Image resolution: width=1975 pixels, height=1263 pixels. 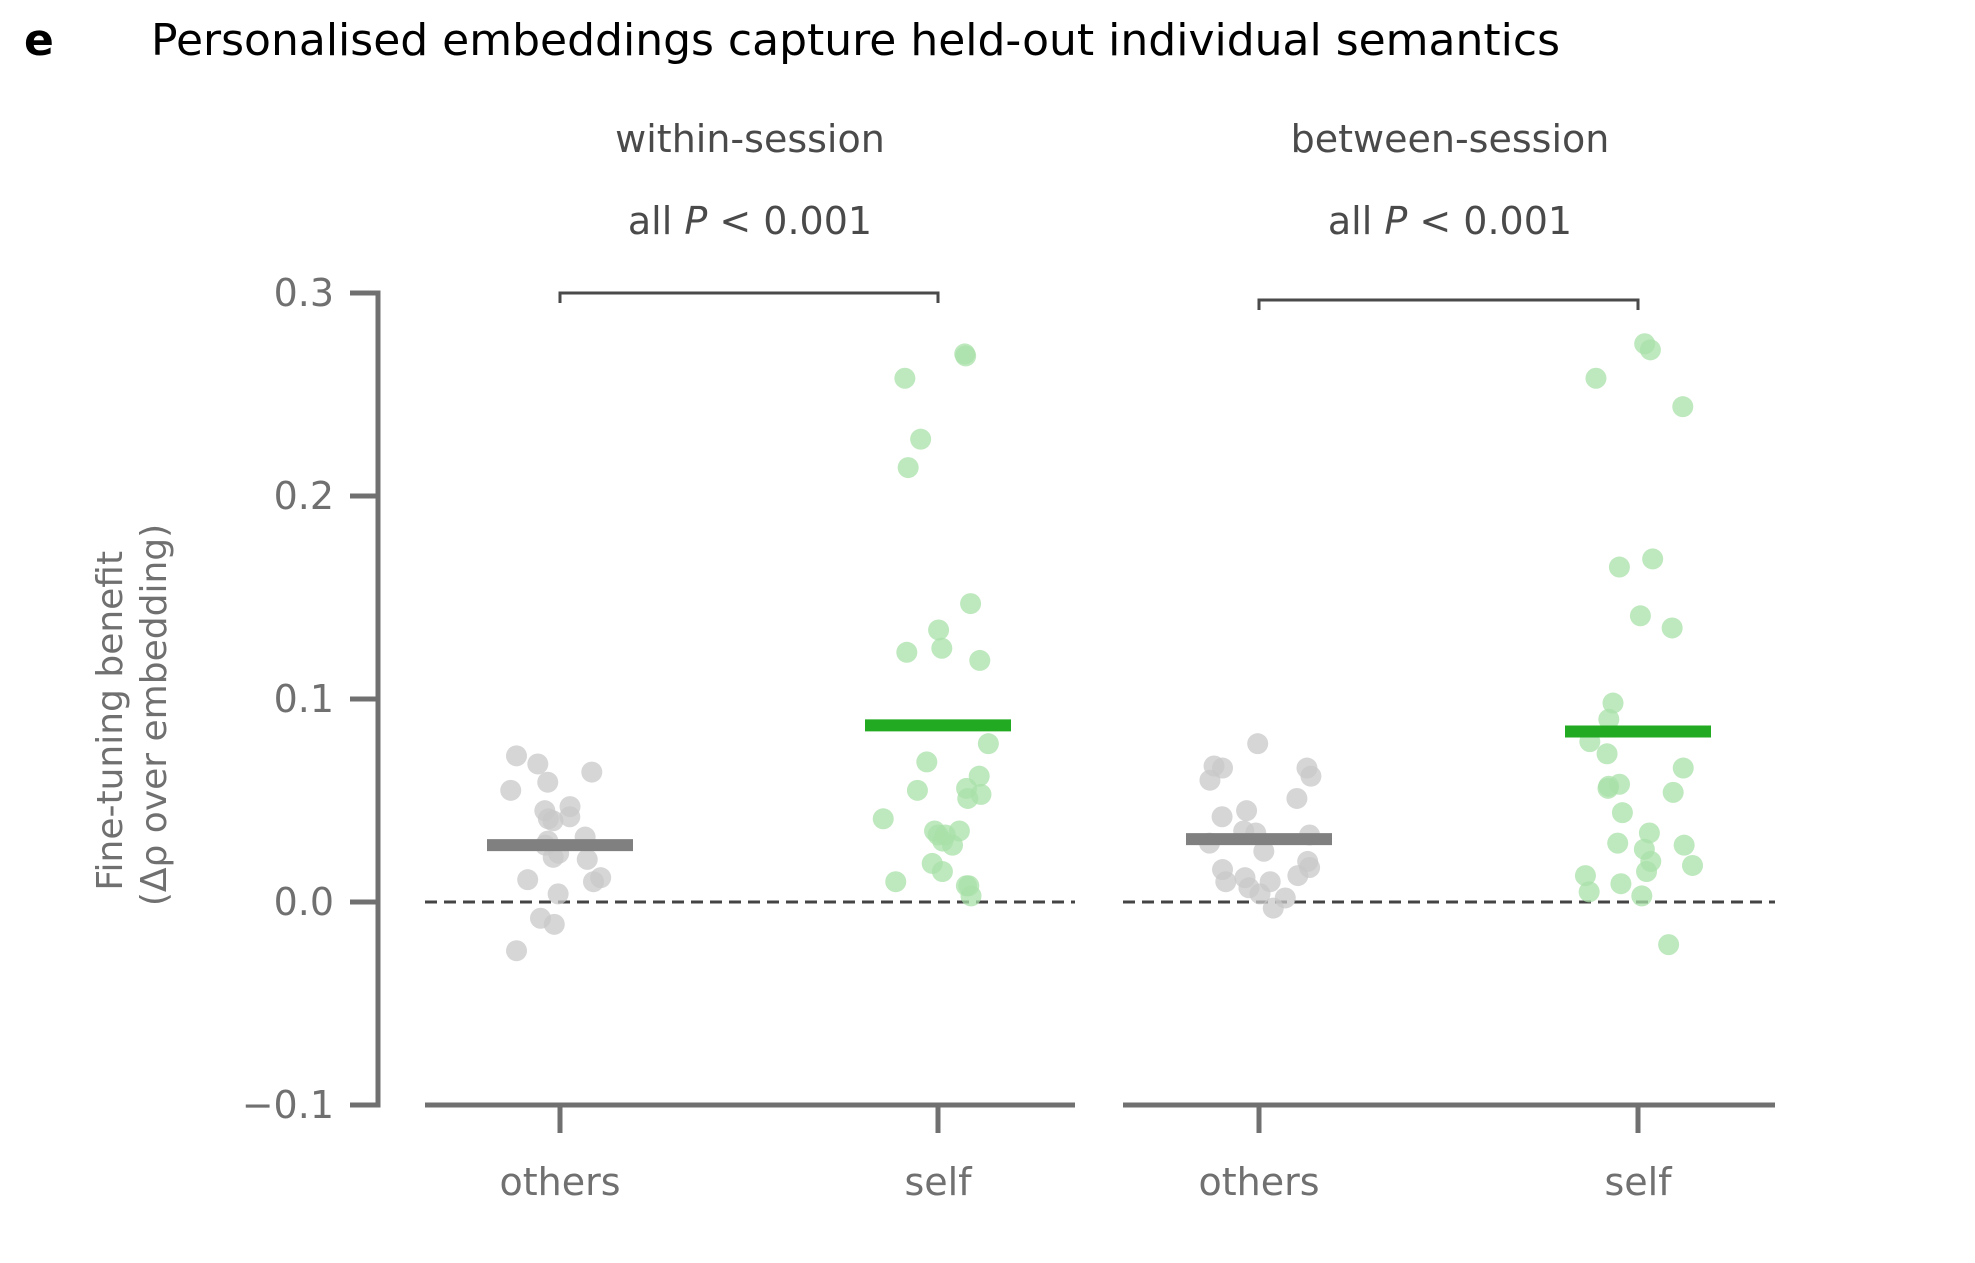 I want to click on y-tick-label: 0.3, so click(x=304, y=293).